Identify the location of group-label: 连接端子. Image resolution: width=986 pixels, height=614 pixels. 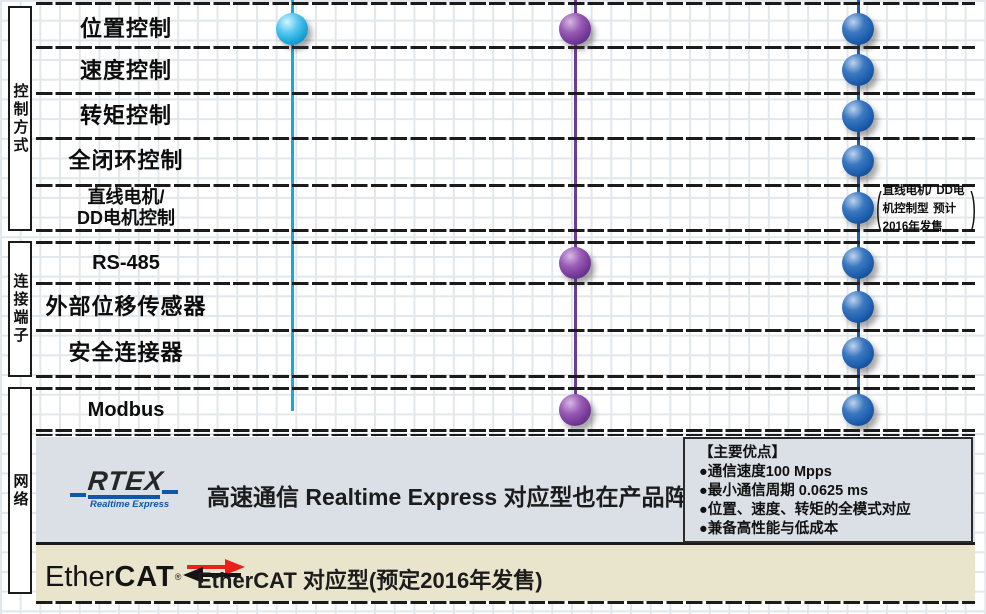
(20, 309).